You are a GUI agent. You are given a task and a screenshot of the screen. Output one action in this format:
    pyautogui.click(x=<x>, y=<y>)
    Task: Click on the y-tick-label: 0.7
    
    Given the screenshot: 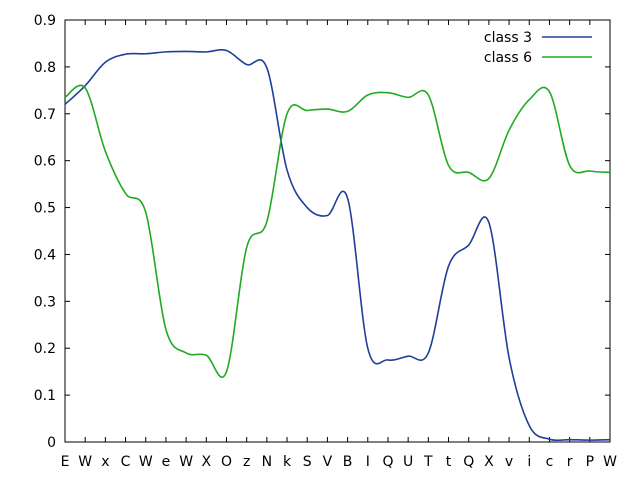 What is the action you would take?
    pyautogui.click(x=45, y=115)
    